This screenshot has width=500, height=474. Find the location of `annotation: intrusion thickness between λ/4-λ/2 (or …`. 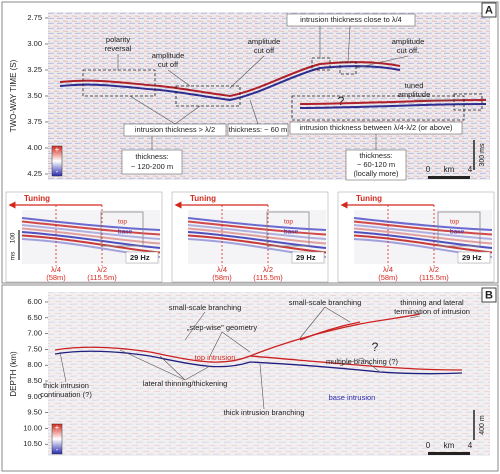

annotation: intrusion thickness between λ/4-λ/2 (or … is located at coordinates (376, 127).